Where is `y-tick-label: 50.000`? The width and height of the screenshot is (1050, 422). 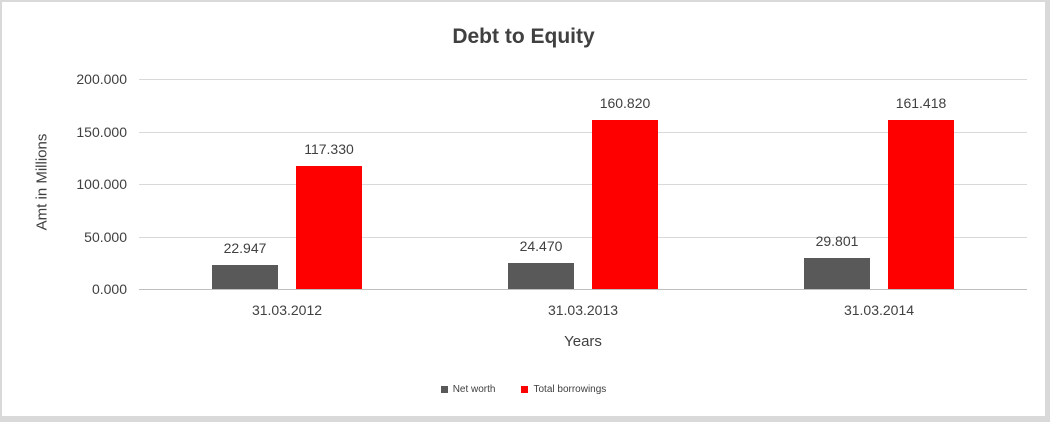
y-tick-label: 50.000 is located at coordinates (105, 236).